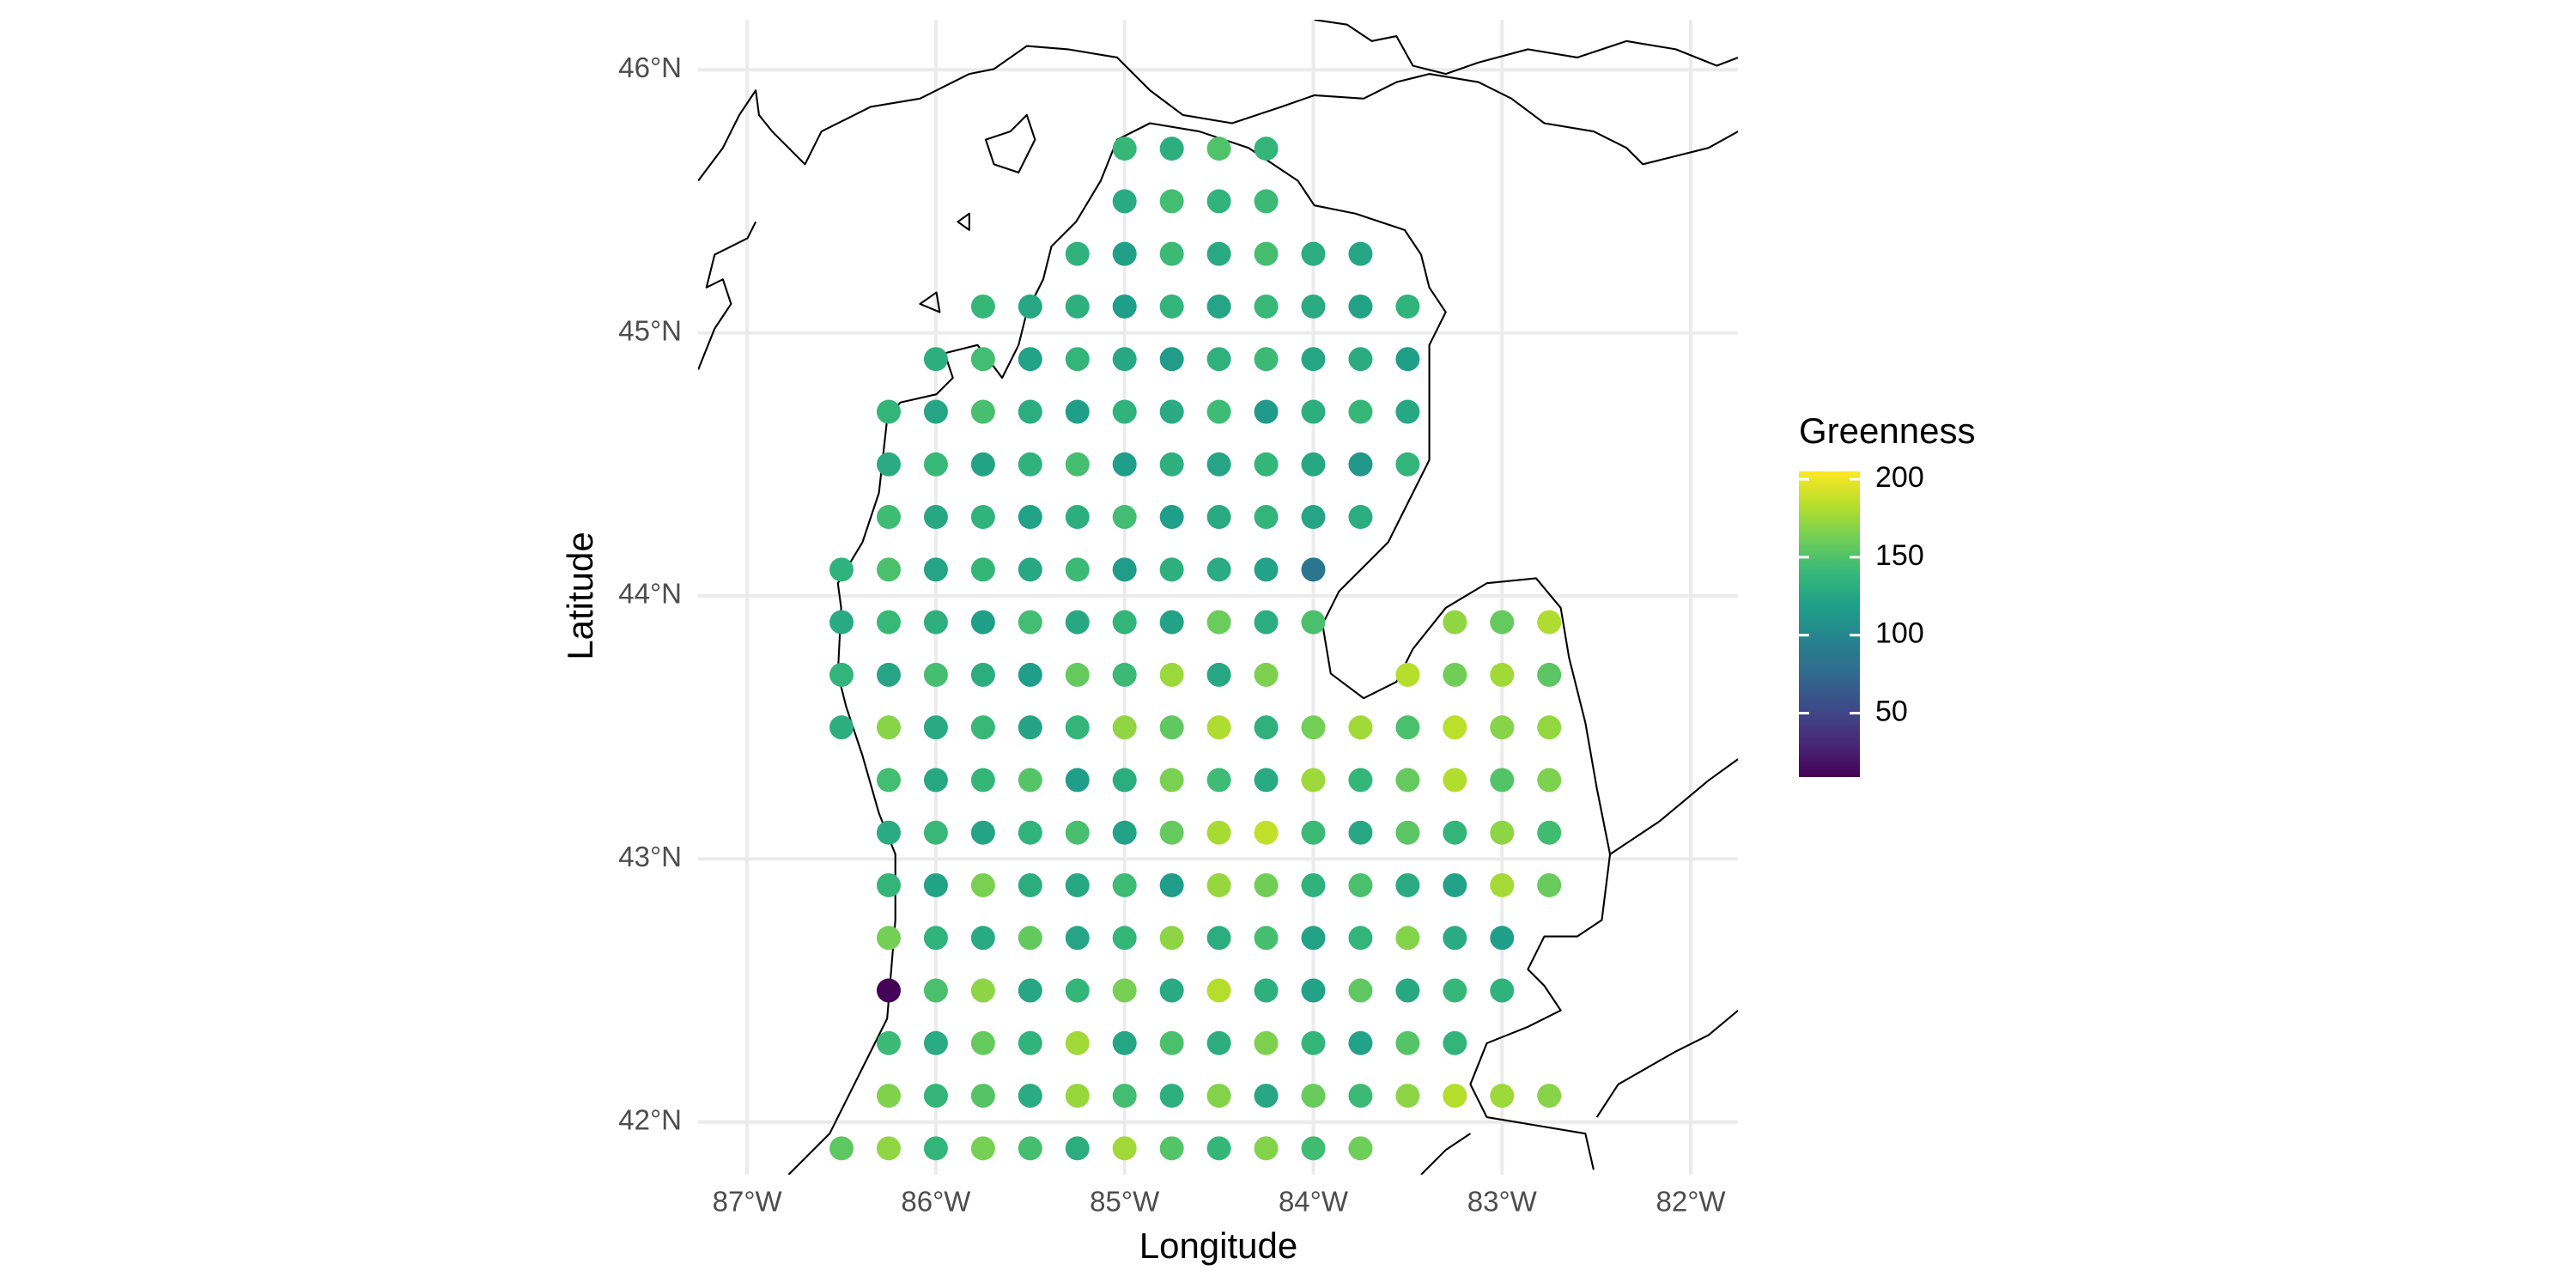  Describe the element at coordinates (650, 1119) in the screenshot. I see `y-tick-label: 42°N` at that location.